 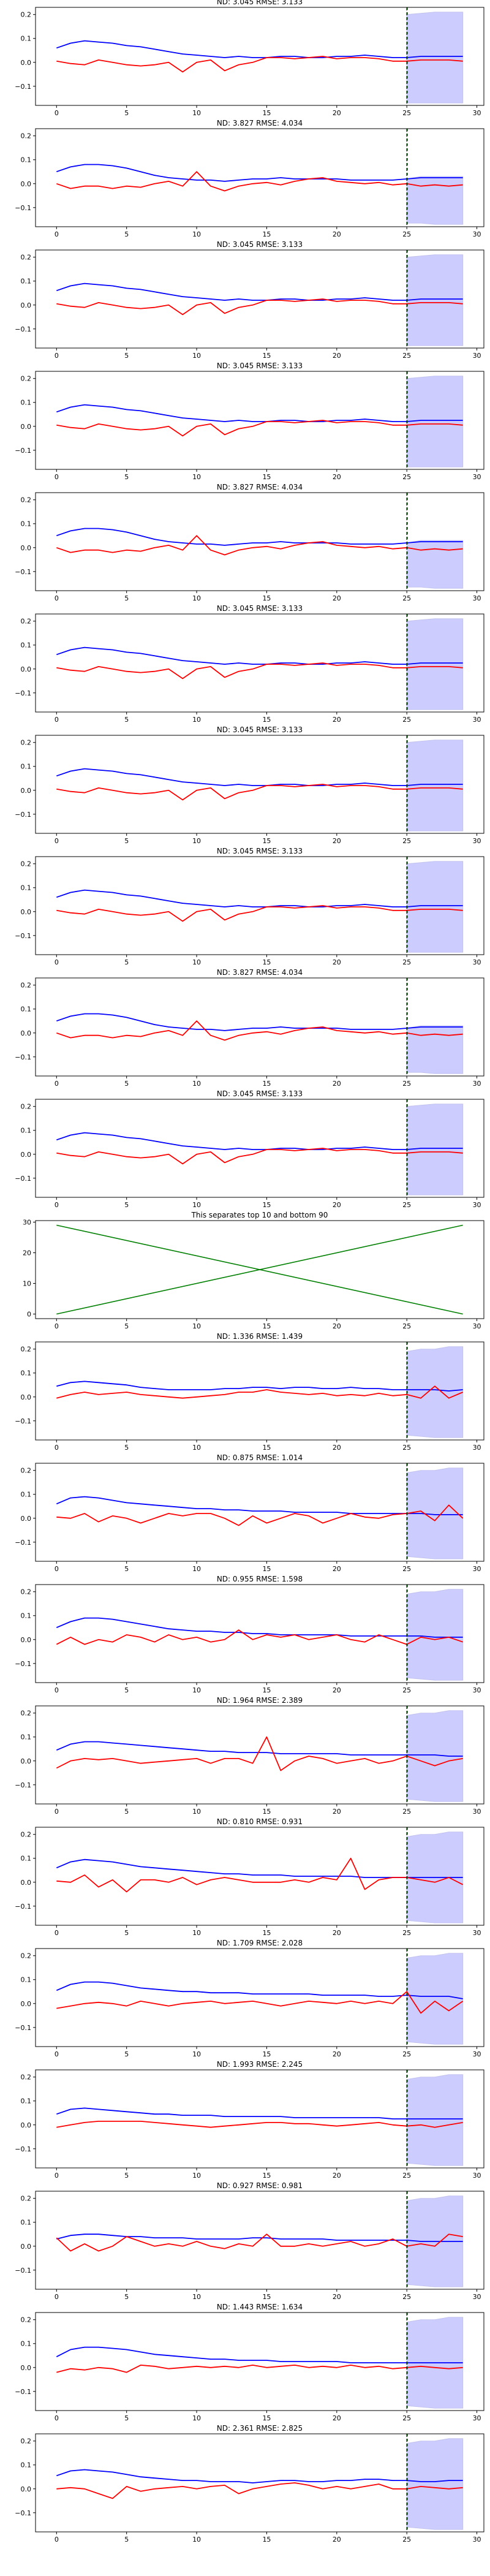 What do you see at coordinates (260, 1215) in the screenshot?
I see `subplot-title: This separates top 10 and bottom 90` at bounding box center [260, 1215].